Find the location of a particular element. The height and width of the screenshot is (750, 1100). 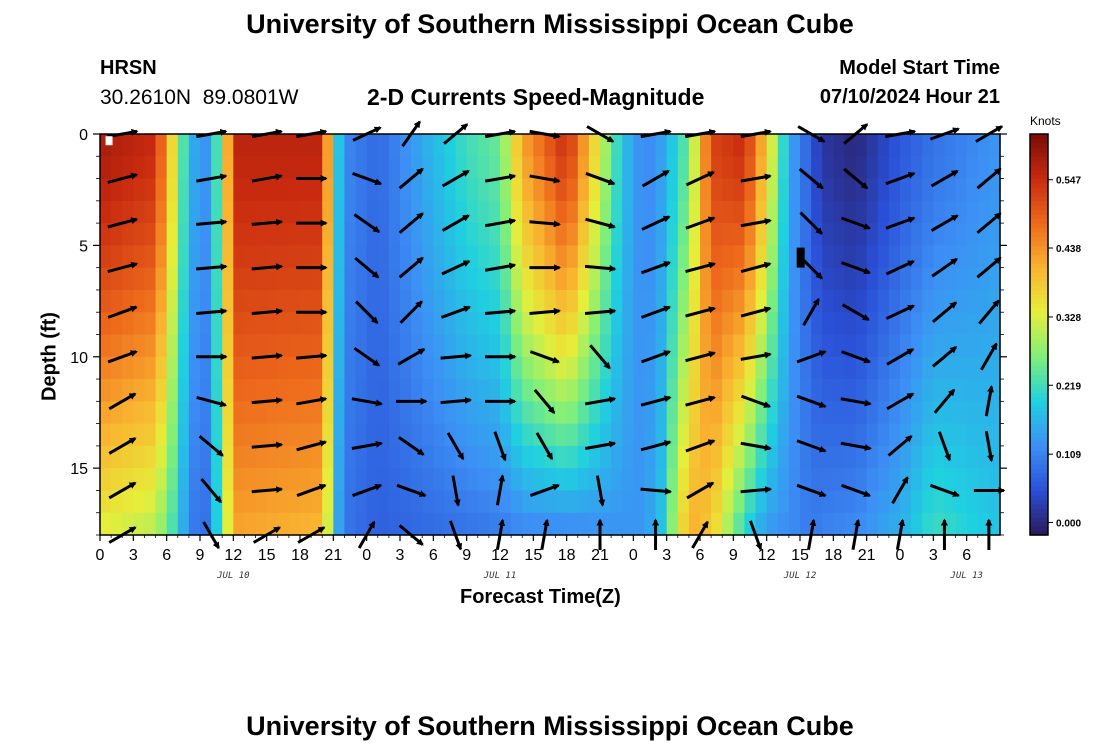

date-label: JUL 12 is located at coordinates (800, 576).